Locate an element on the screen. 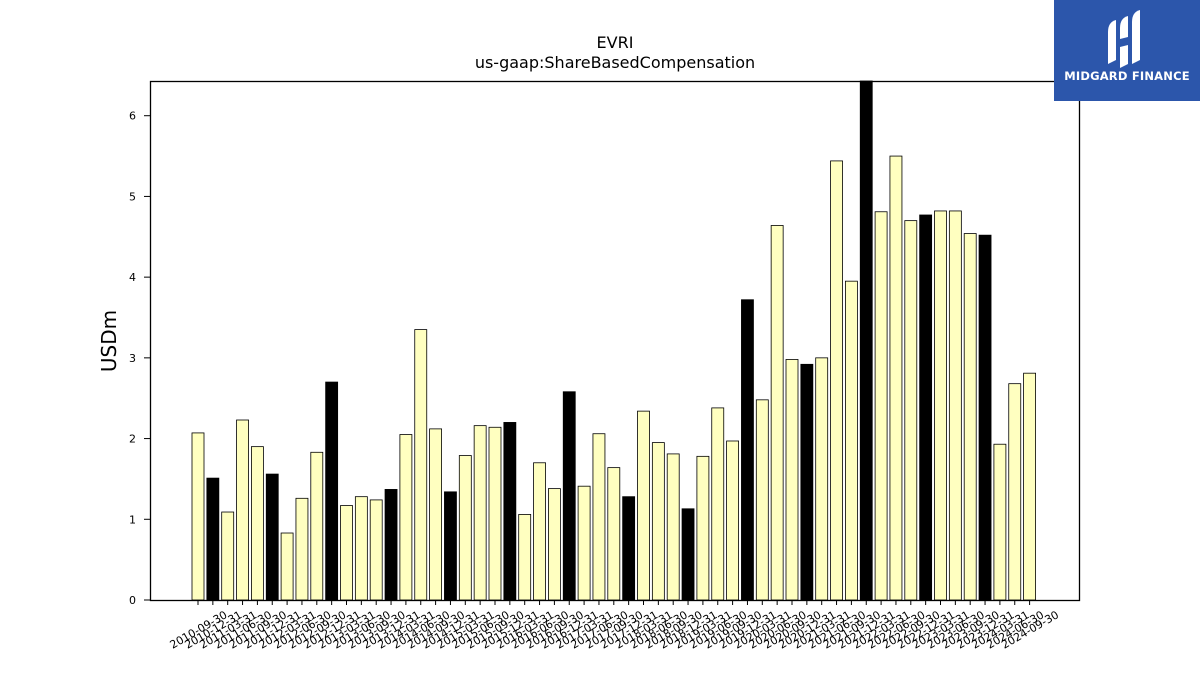 Image resolution: width=1200 pixels, height=675 pixels. y-tick-label: 6 is located at coordinates (132, 116).